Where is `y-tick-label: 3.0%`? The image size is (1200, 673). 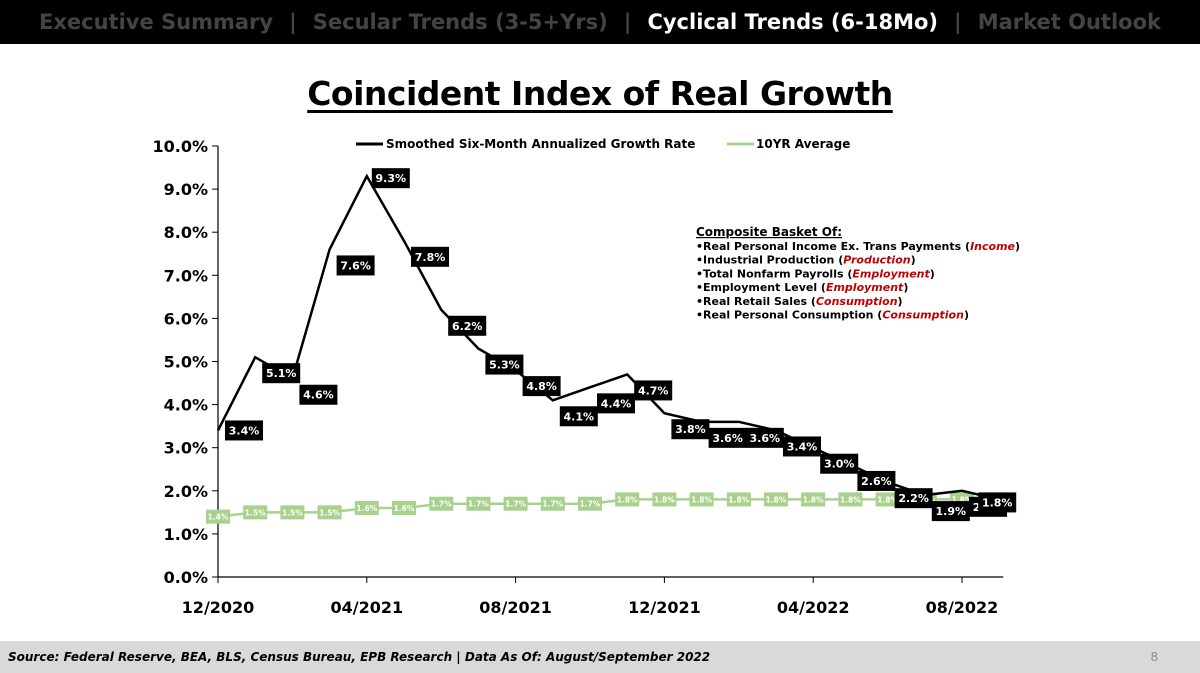
y-tick-label: 3.0% is located at coordinates (186, 448).